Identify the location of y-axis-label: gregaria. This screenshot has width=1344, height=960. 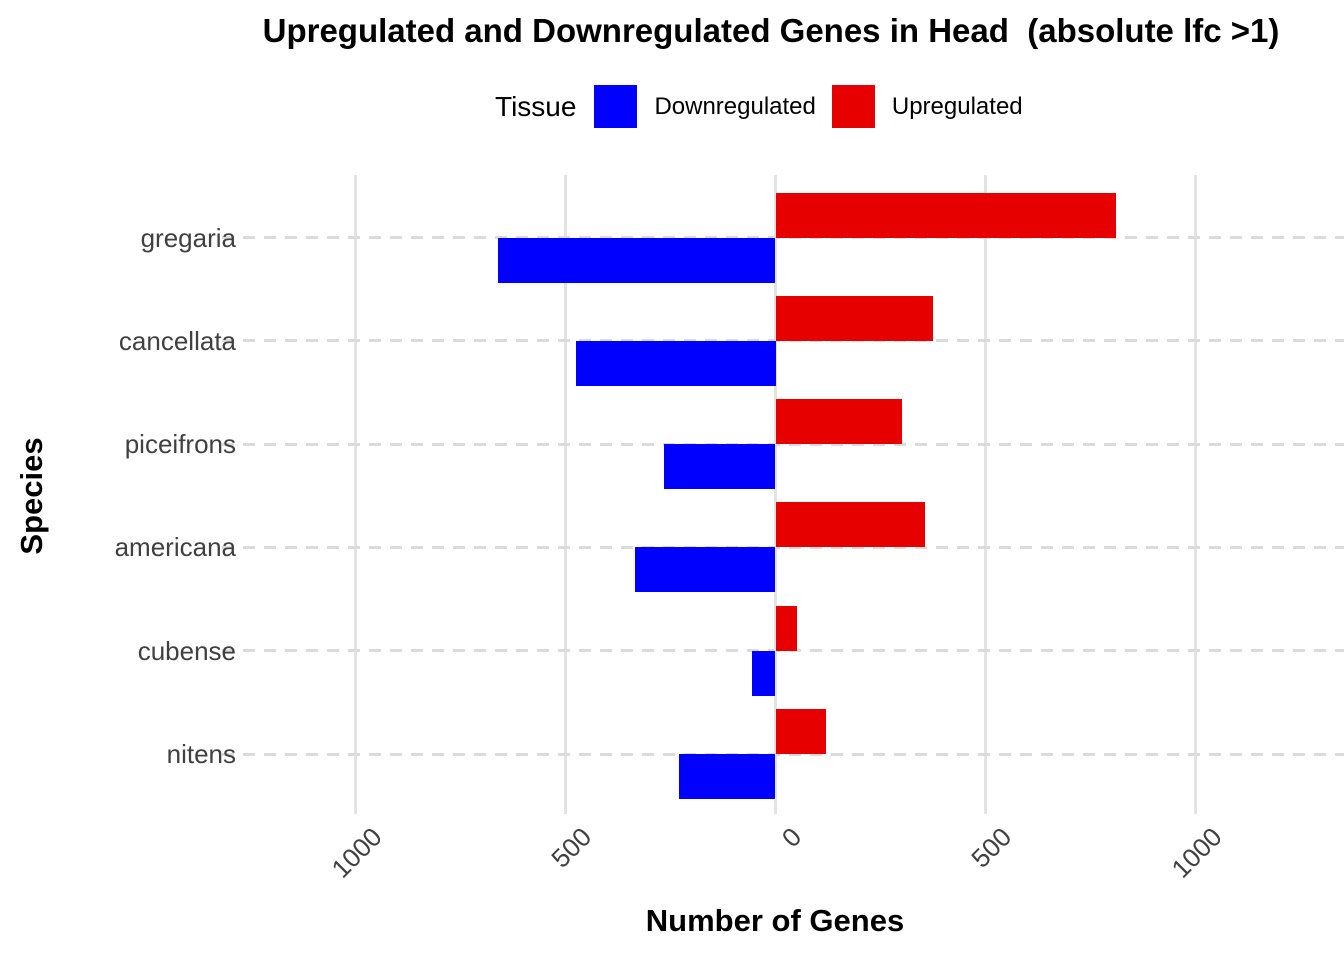
(188, 237).